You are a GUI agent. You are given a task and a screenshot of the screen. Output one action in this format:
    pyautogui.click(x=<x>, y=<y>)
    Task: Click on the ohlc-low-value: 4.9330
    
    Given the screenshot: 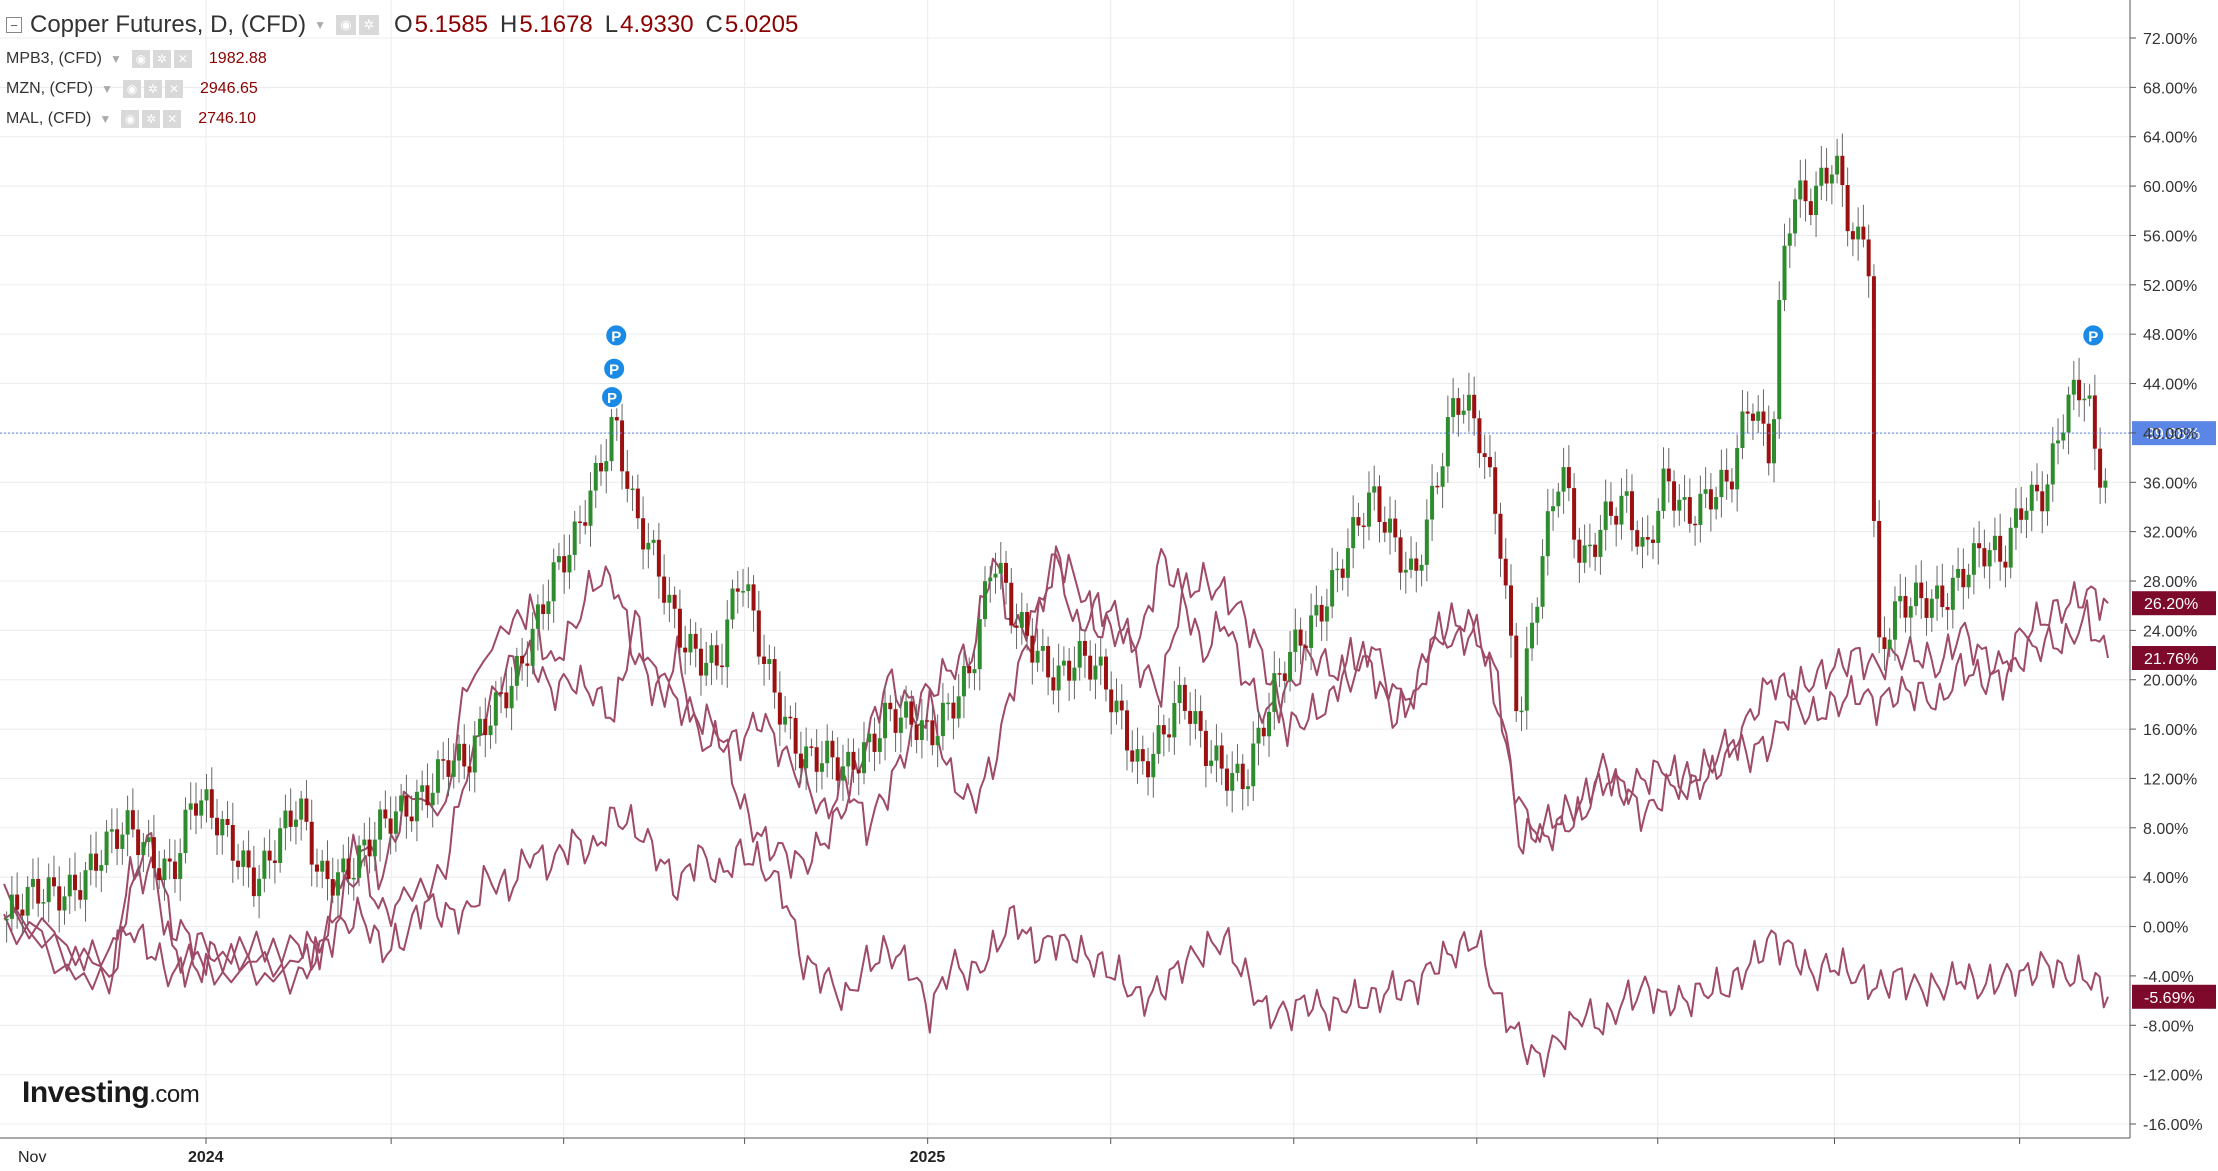 What is the action you would take?
    pyautogui.click(x=657, y=24)
    